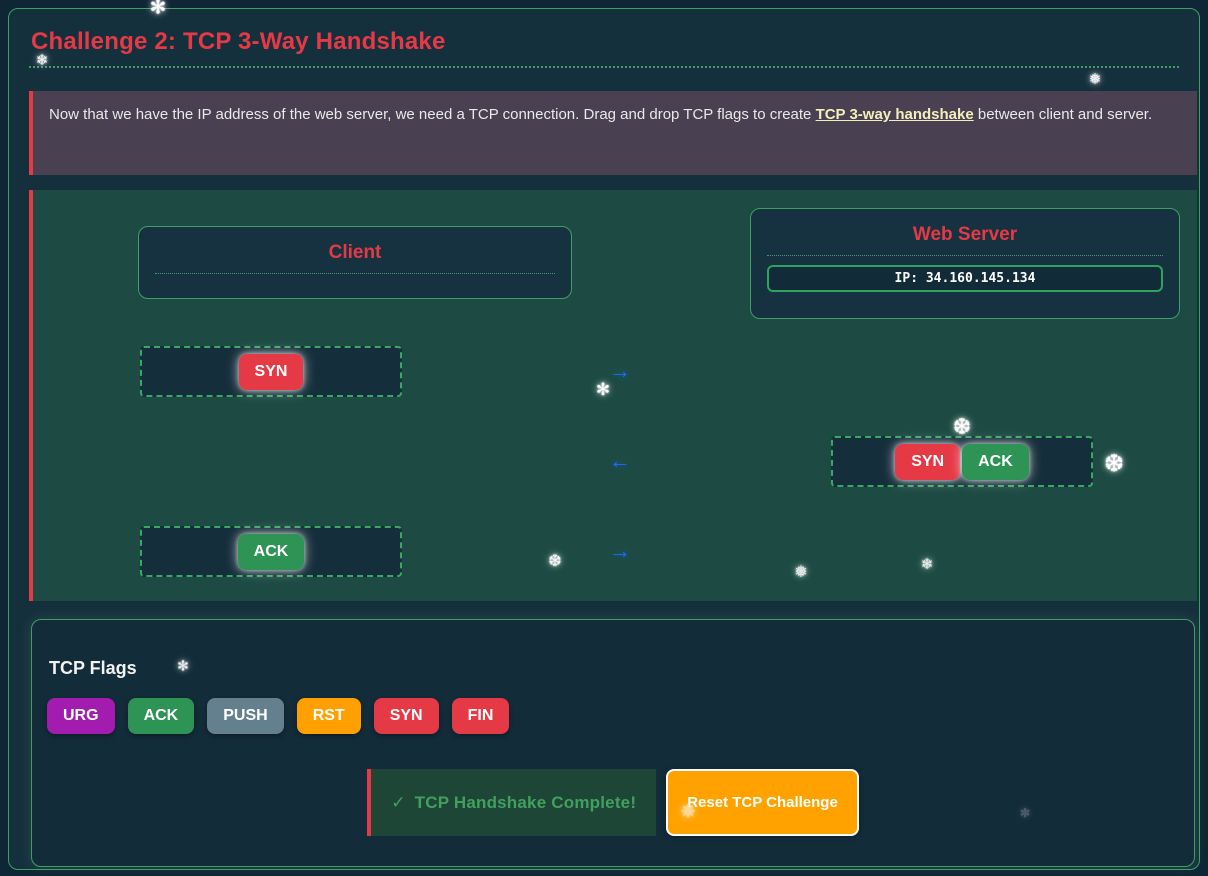 The image size is (1208, 876). Describe the element at coordinates (355, 273) in the screenshot. I see `client-divider` at that location.